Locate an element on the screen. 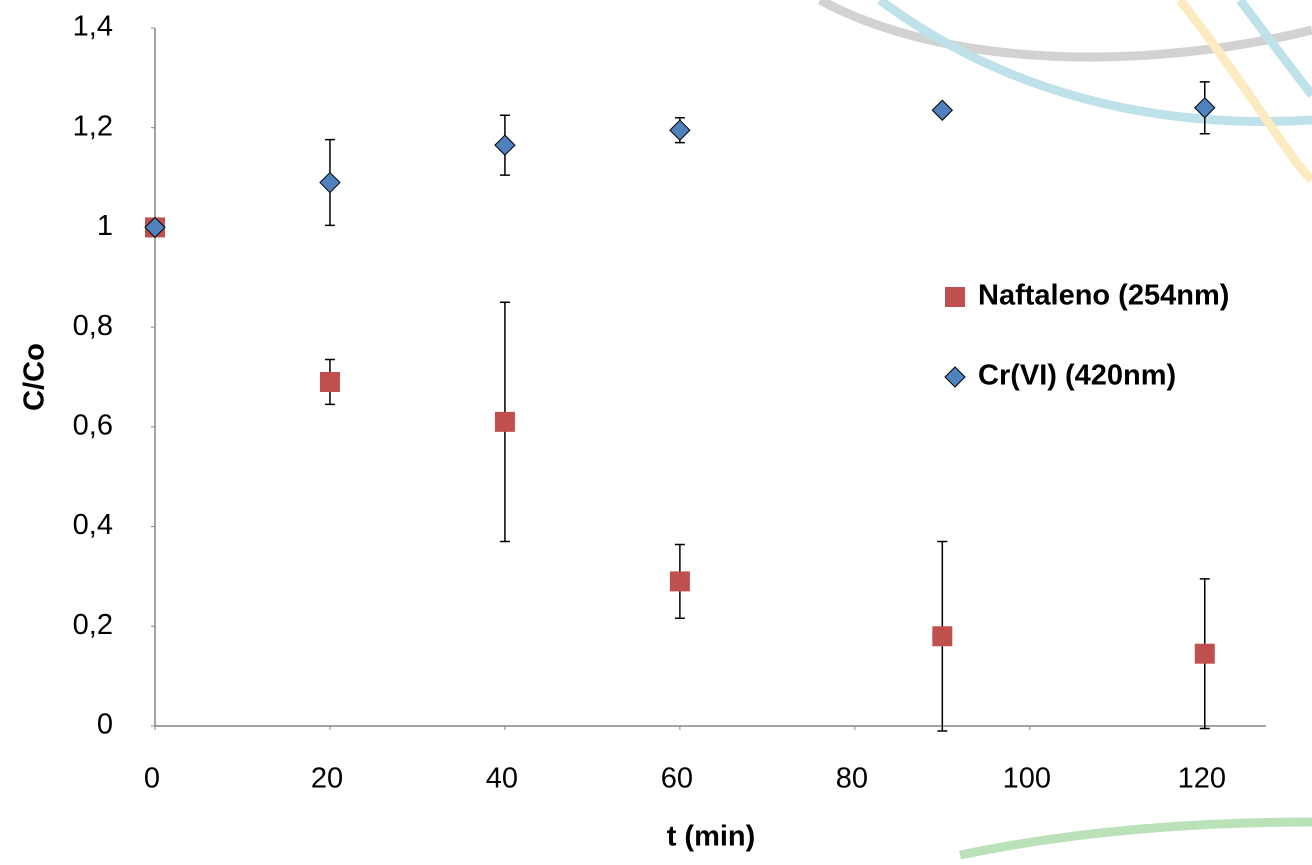  x-tick-label: 120 is located at coordinates (1202, 779).